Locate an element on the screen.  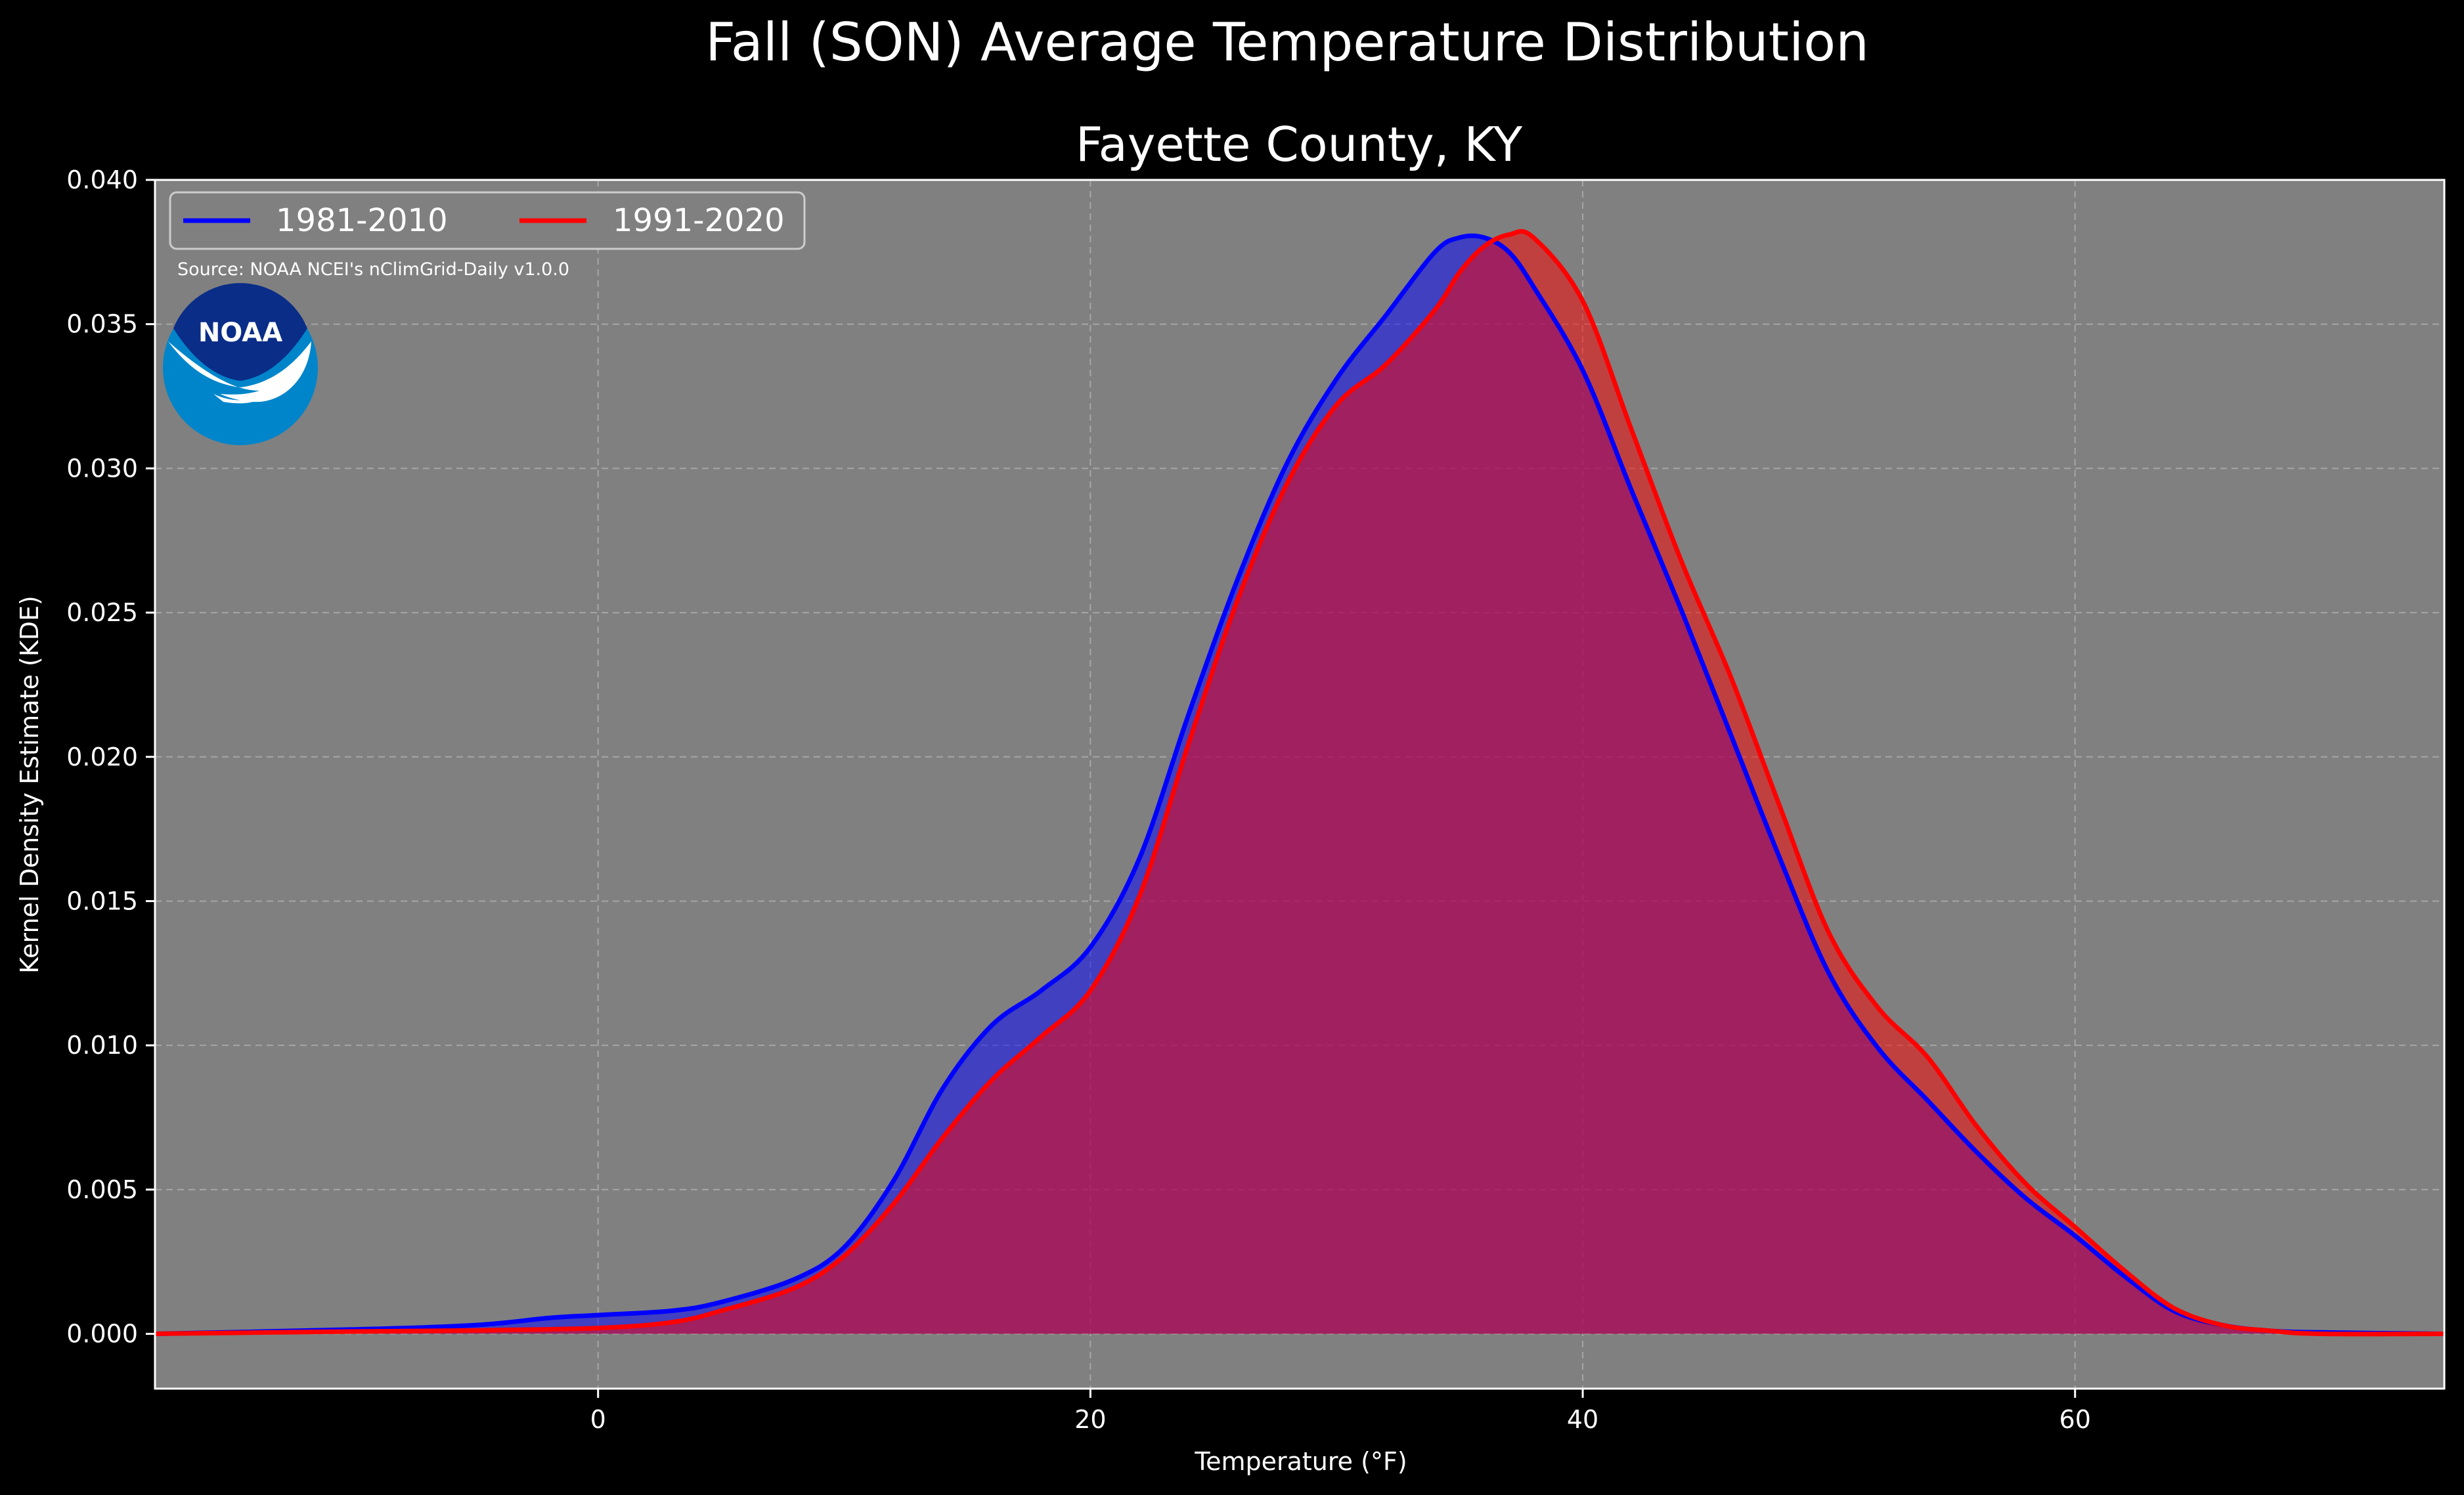
legend-label-1981-2010: 1981-2010 is located at coordinates (362, 220).